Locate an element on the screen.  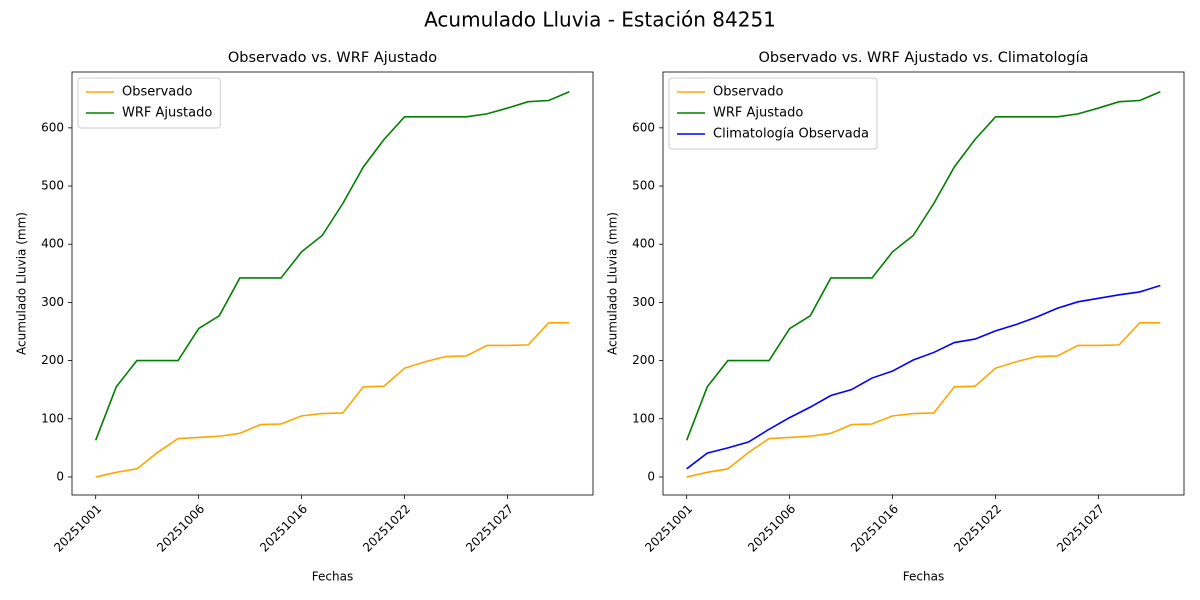
legend: Observado WRF Ajustado is located at coordinates (149, 103).